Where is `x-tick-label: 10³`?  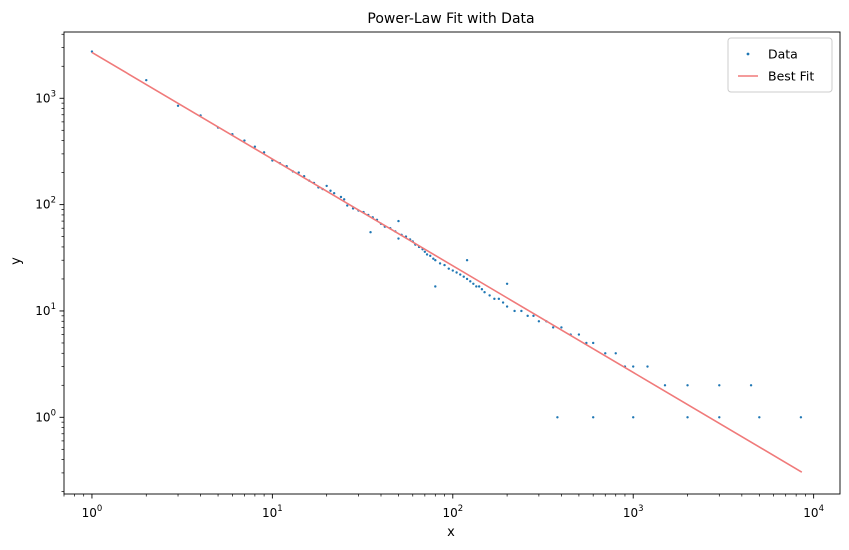 x-tick-label: 10³ is located at coordinates (633, 512).